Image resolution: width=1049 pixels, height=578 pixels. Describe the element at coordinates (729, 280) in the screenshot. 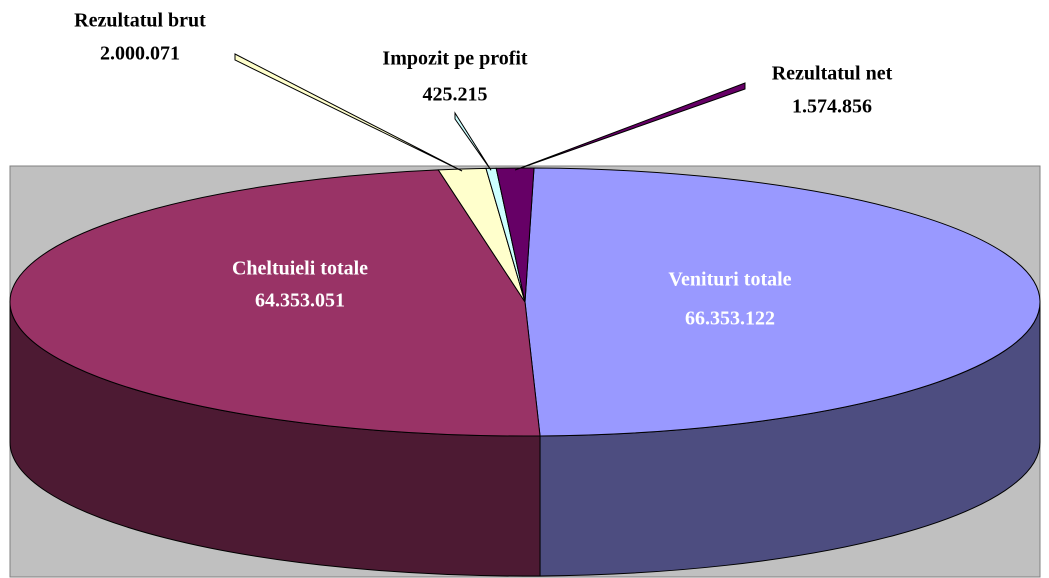

I see `slice-label: Venituri totale` at that location.